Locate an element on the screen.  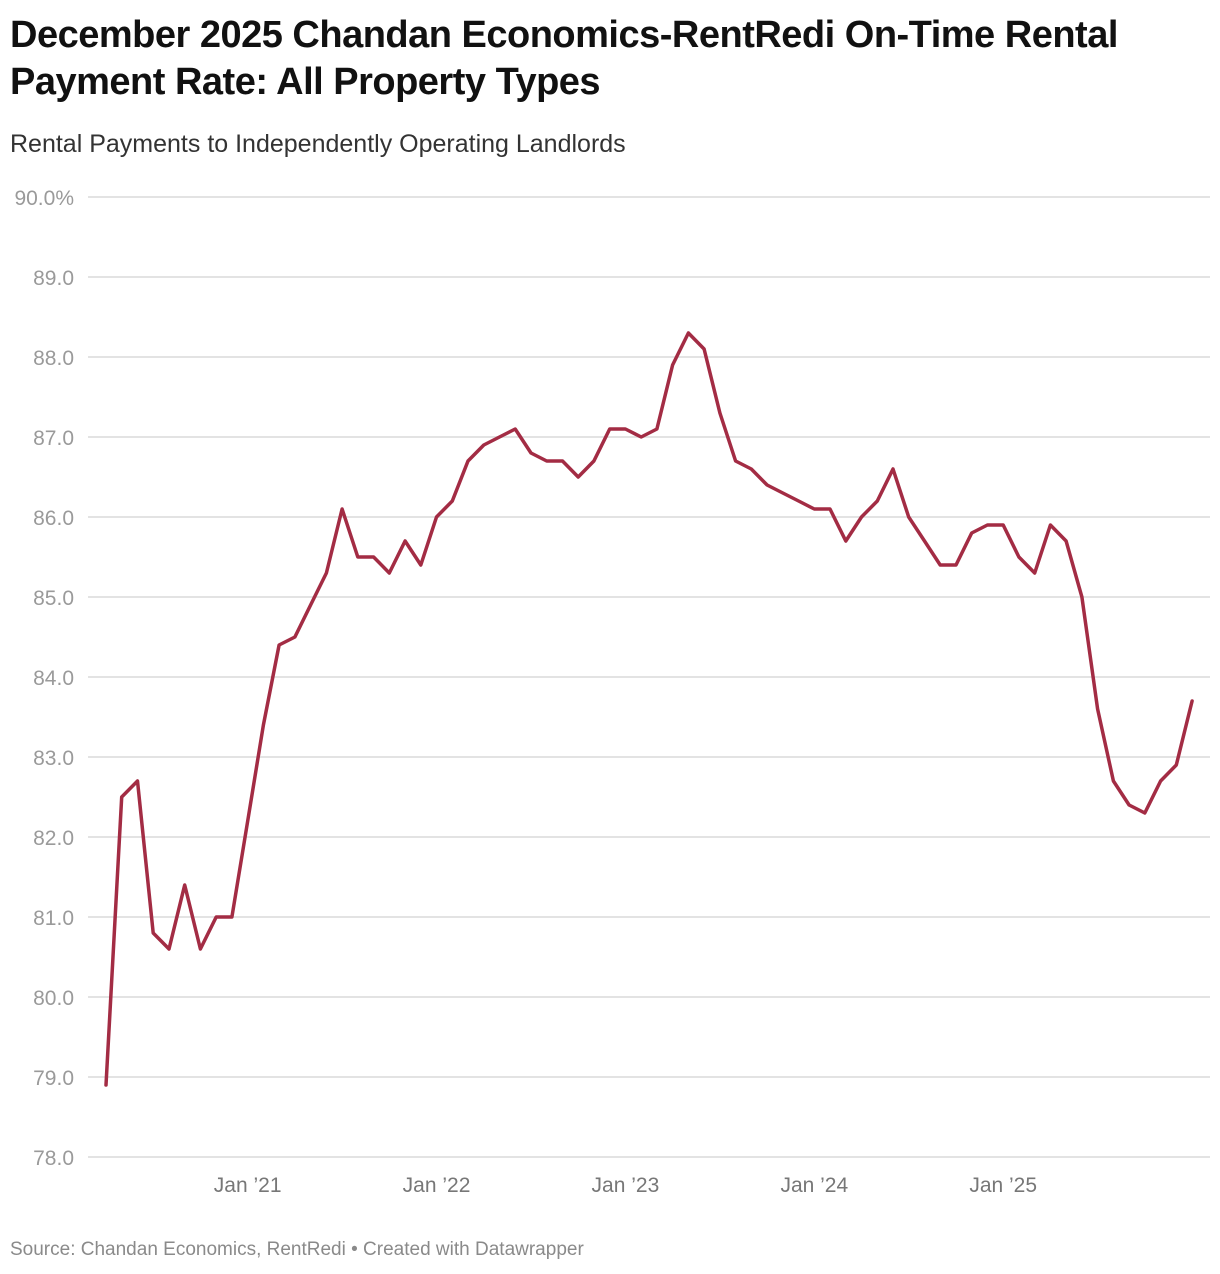
y-tick-label: 89.0 is located at coordinates (53, 278).